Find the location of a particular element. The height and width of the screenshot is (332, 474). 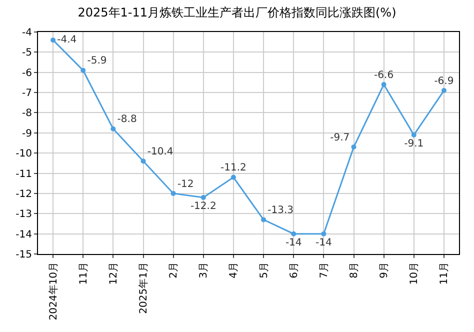

data-label: -6.6 is located at coordinates (384, 75).